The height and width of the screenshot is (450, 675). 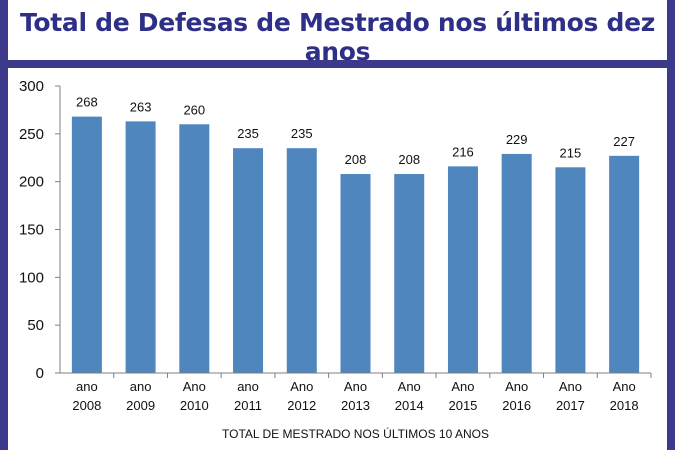 I want to click on y-axis: 0 50 100 150 200 250 300, so click(x=40, y=230).